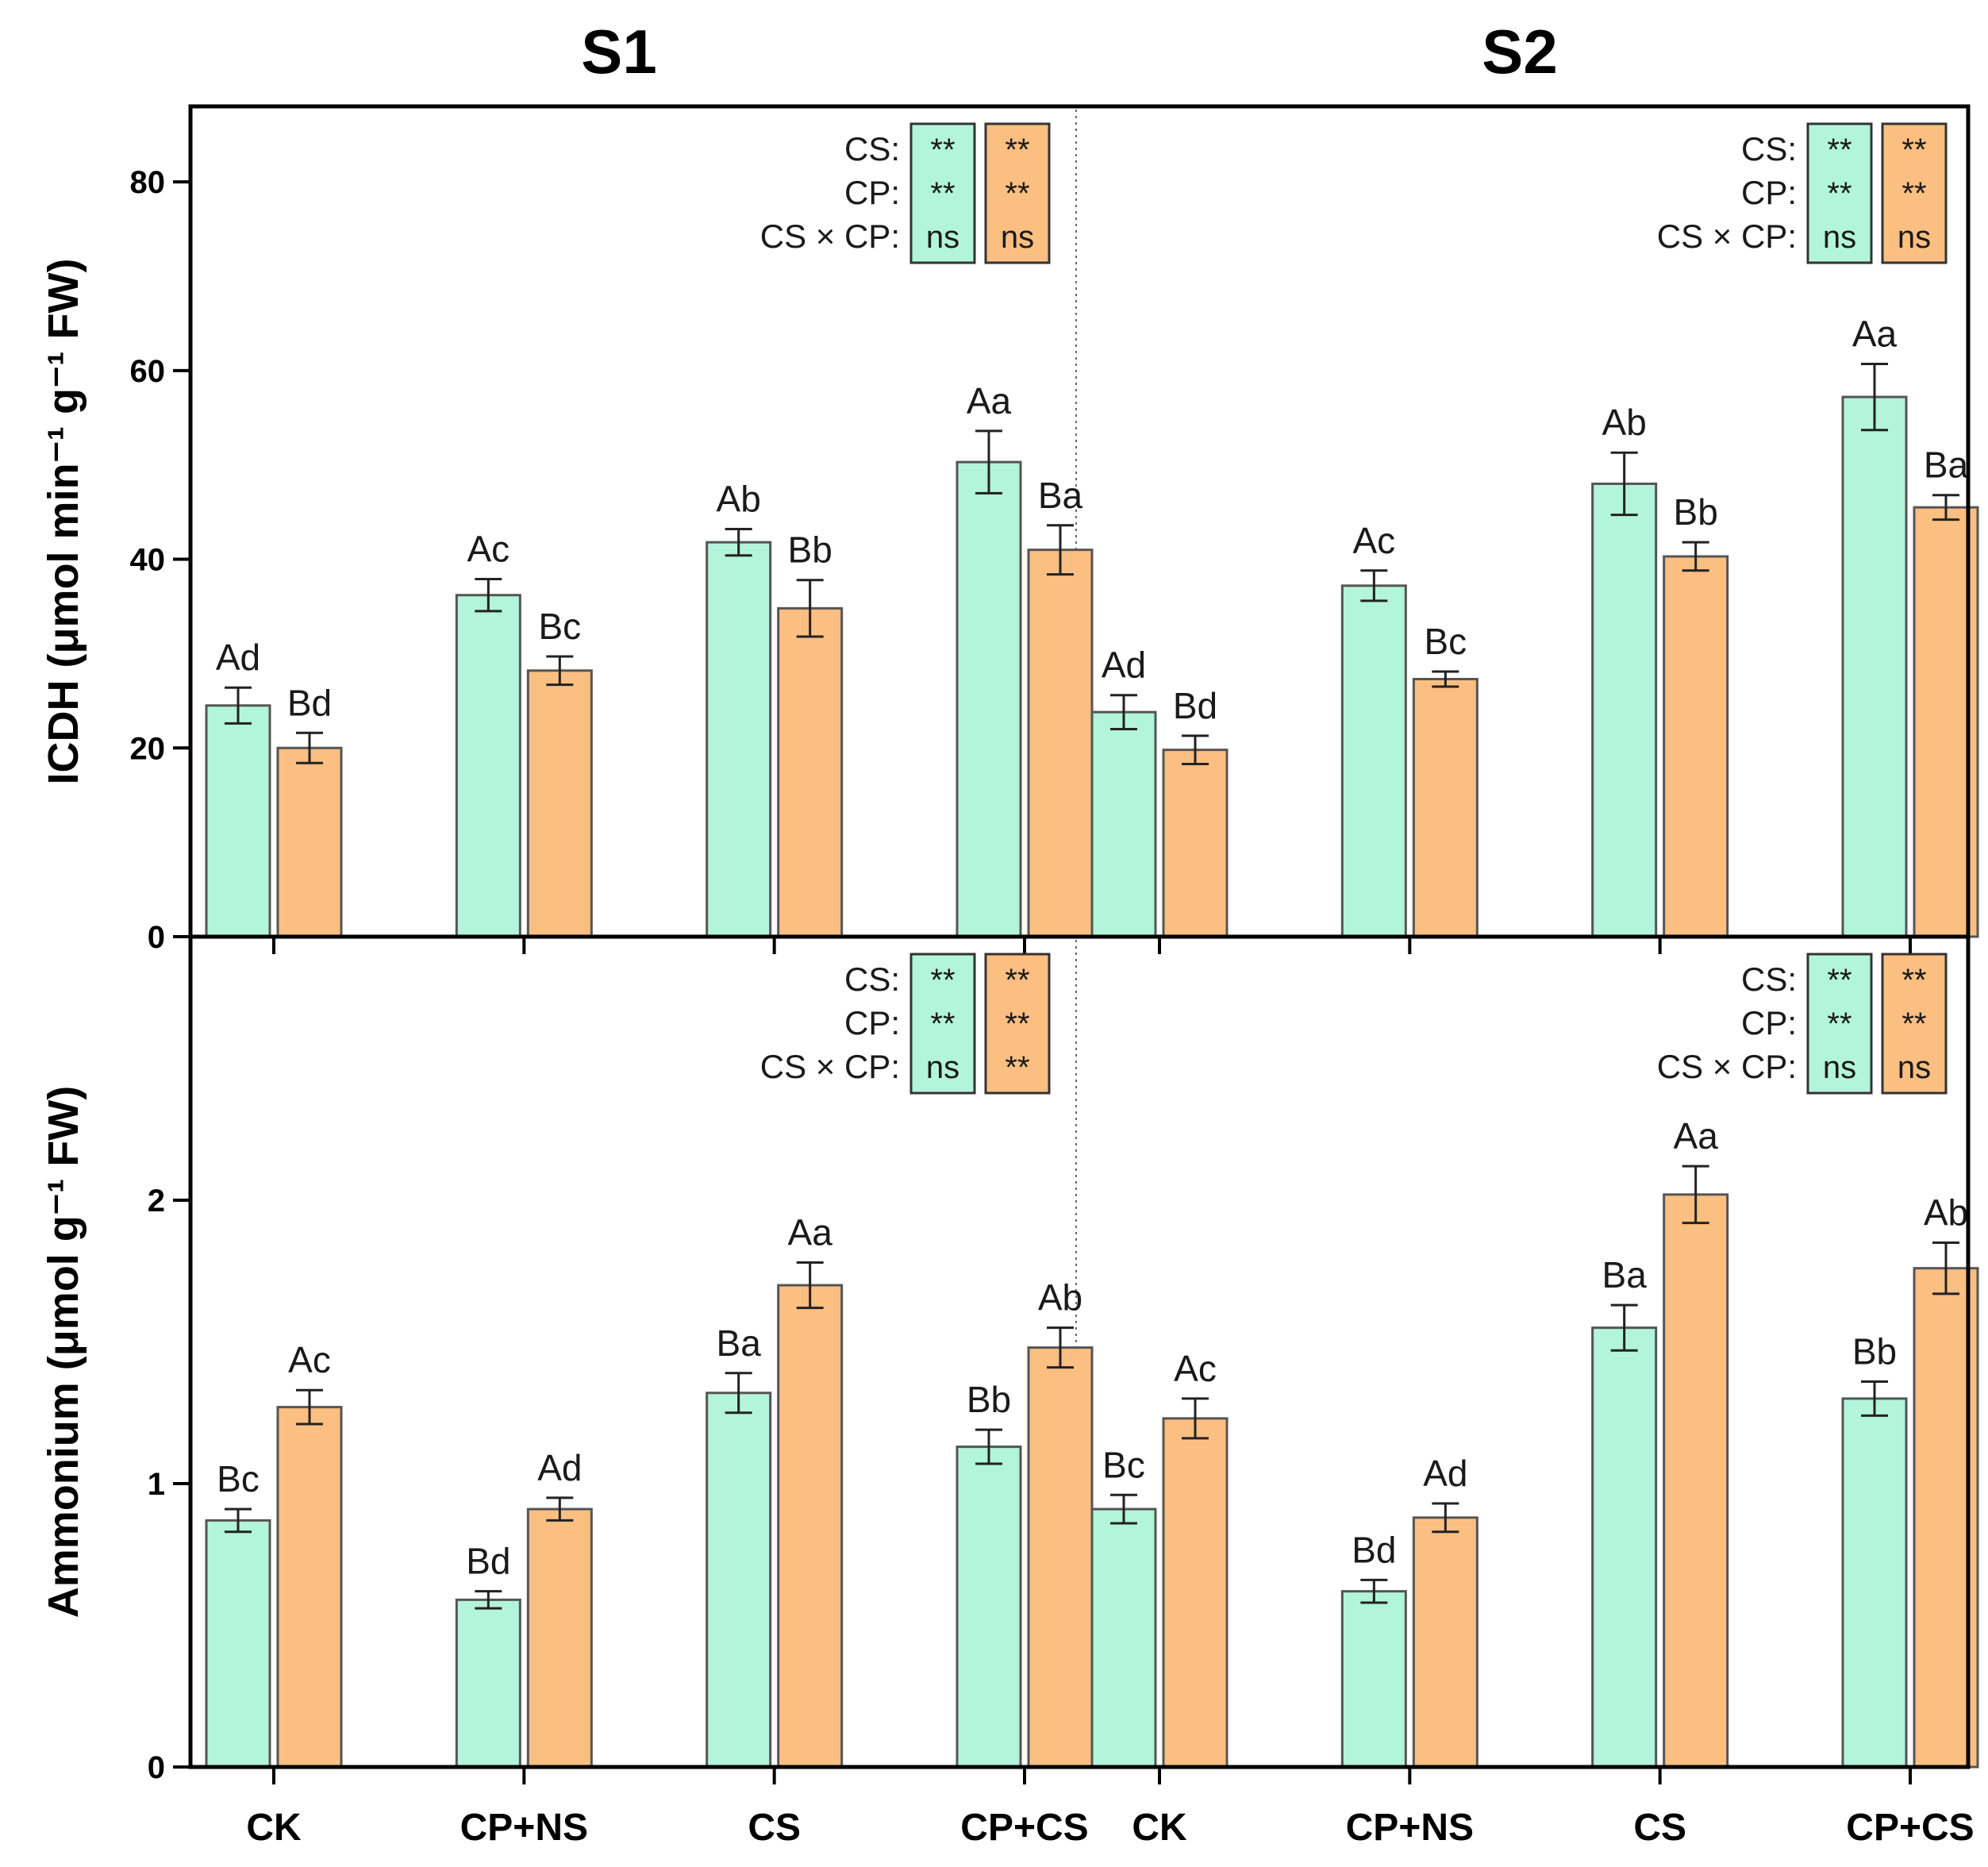 The width and height of the screenshot is (1988, 1867). What do you see at coordinates (148, 561) in the screenshot?
I see `y-tick-label-icdh: 40` at bounding box center [148, 561].